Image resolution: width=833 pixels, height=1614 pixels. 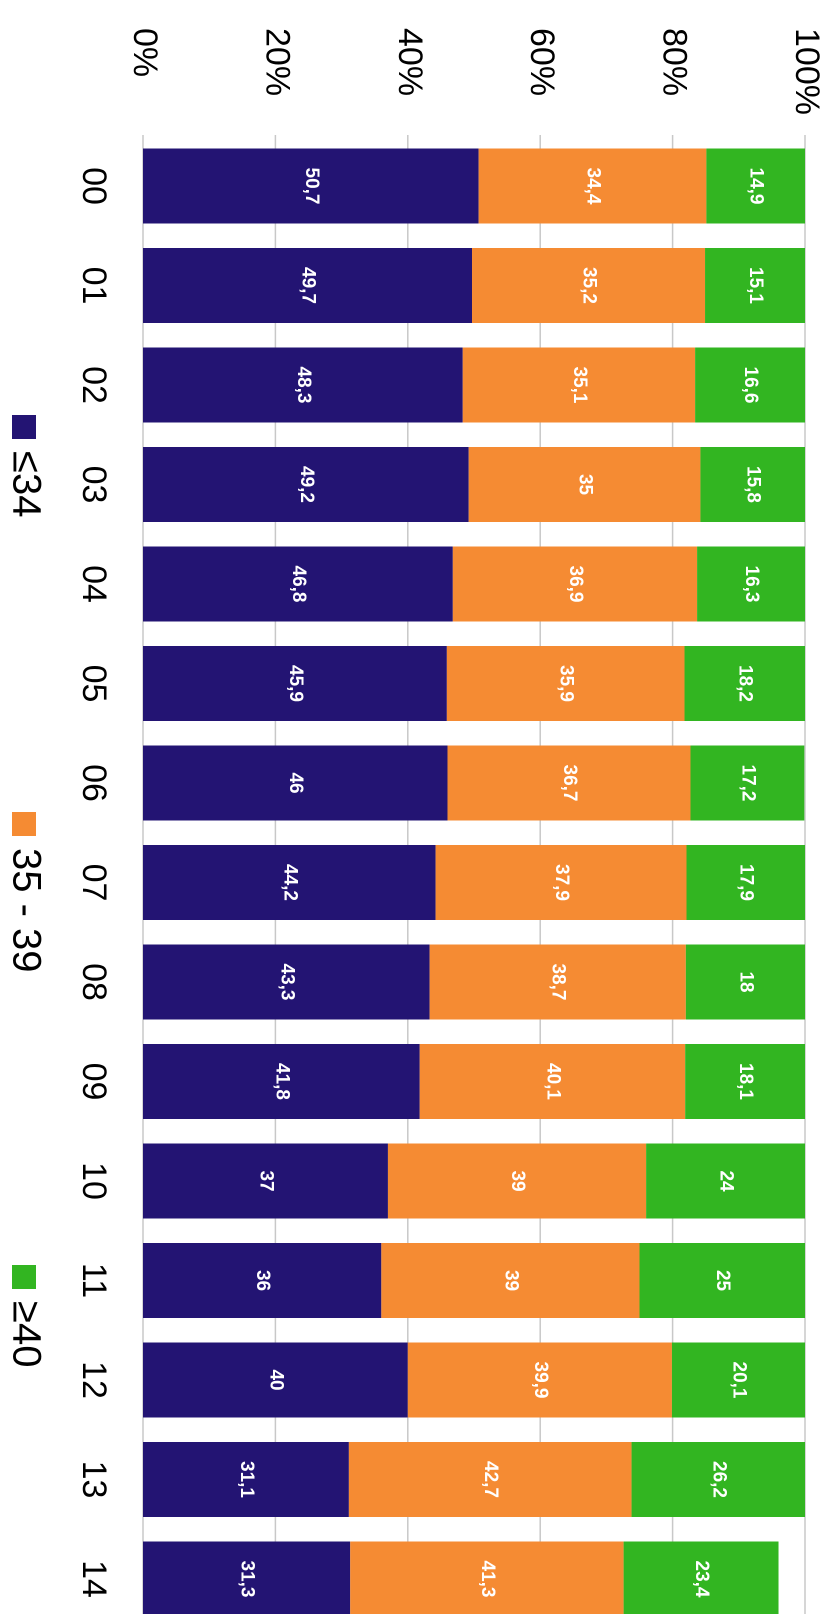 What do you see at coordinates (94, 584) in the screenshot?
I see `category-tick-label: 04` at bounding box center [94, 584].